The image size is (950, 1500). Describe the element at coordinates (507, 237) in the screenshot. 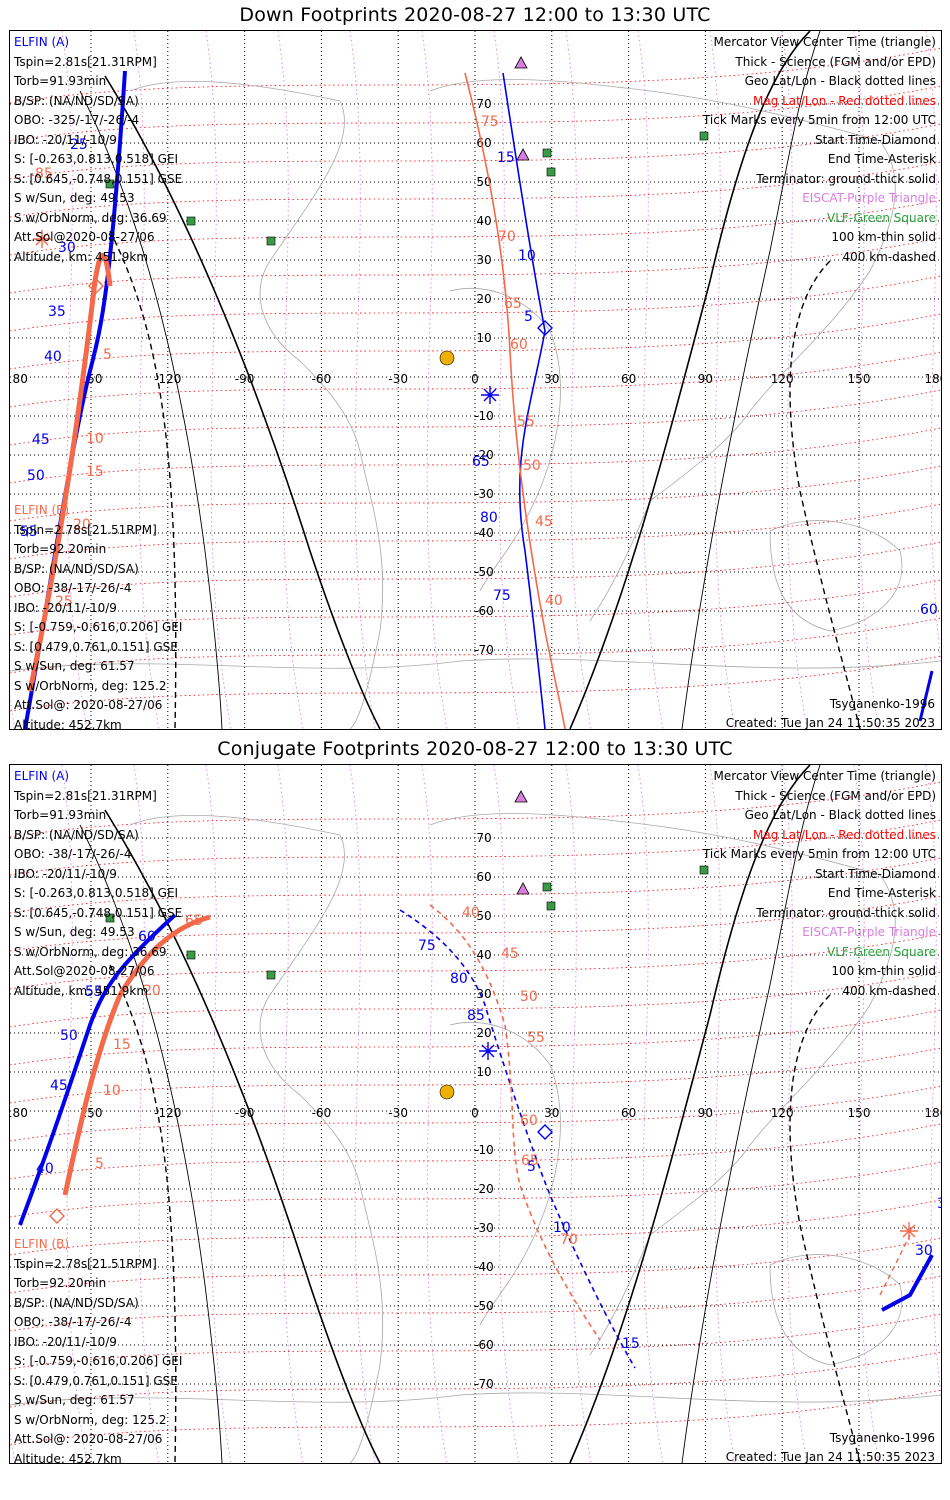

I see `elfin-b-tick-label: 70` at that location.